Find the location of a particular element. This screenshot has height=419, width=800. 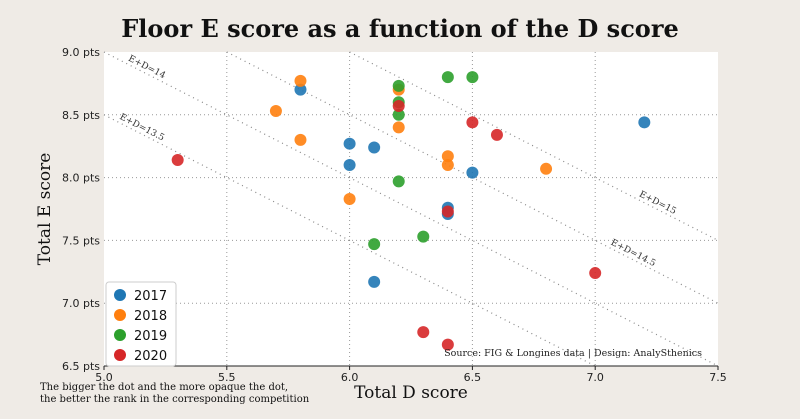

legend-box is located at coordinates (141, 324).